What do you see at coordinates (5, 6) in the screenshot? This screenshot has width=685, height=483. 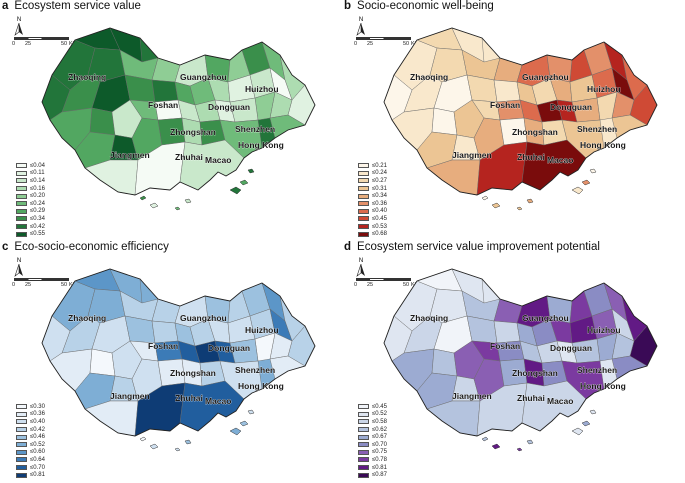 I see `panel-letter: a` at bounding box center [5, 6].